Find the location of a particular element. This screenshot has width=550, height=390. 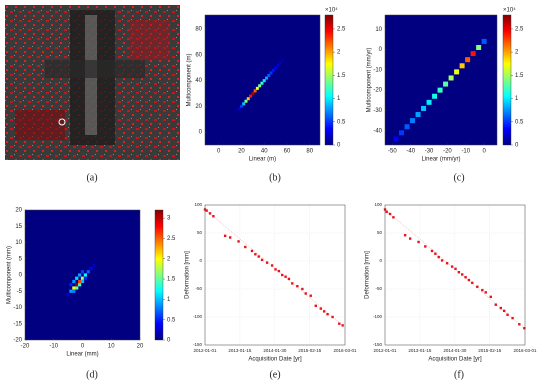

colorbar-tick-label: 3 is located at coordinates (169, 219).